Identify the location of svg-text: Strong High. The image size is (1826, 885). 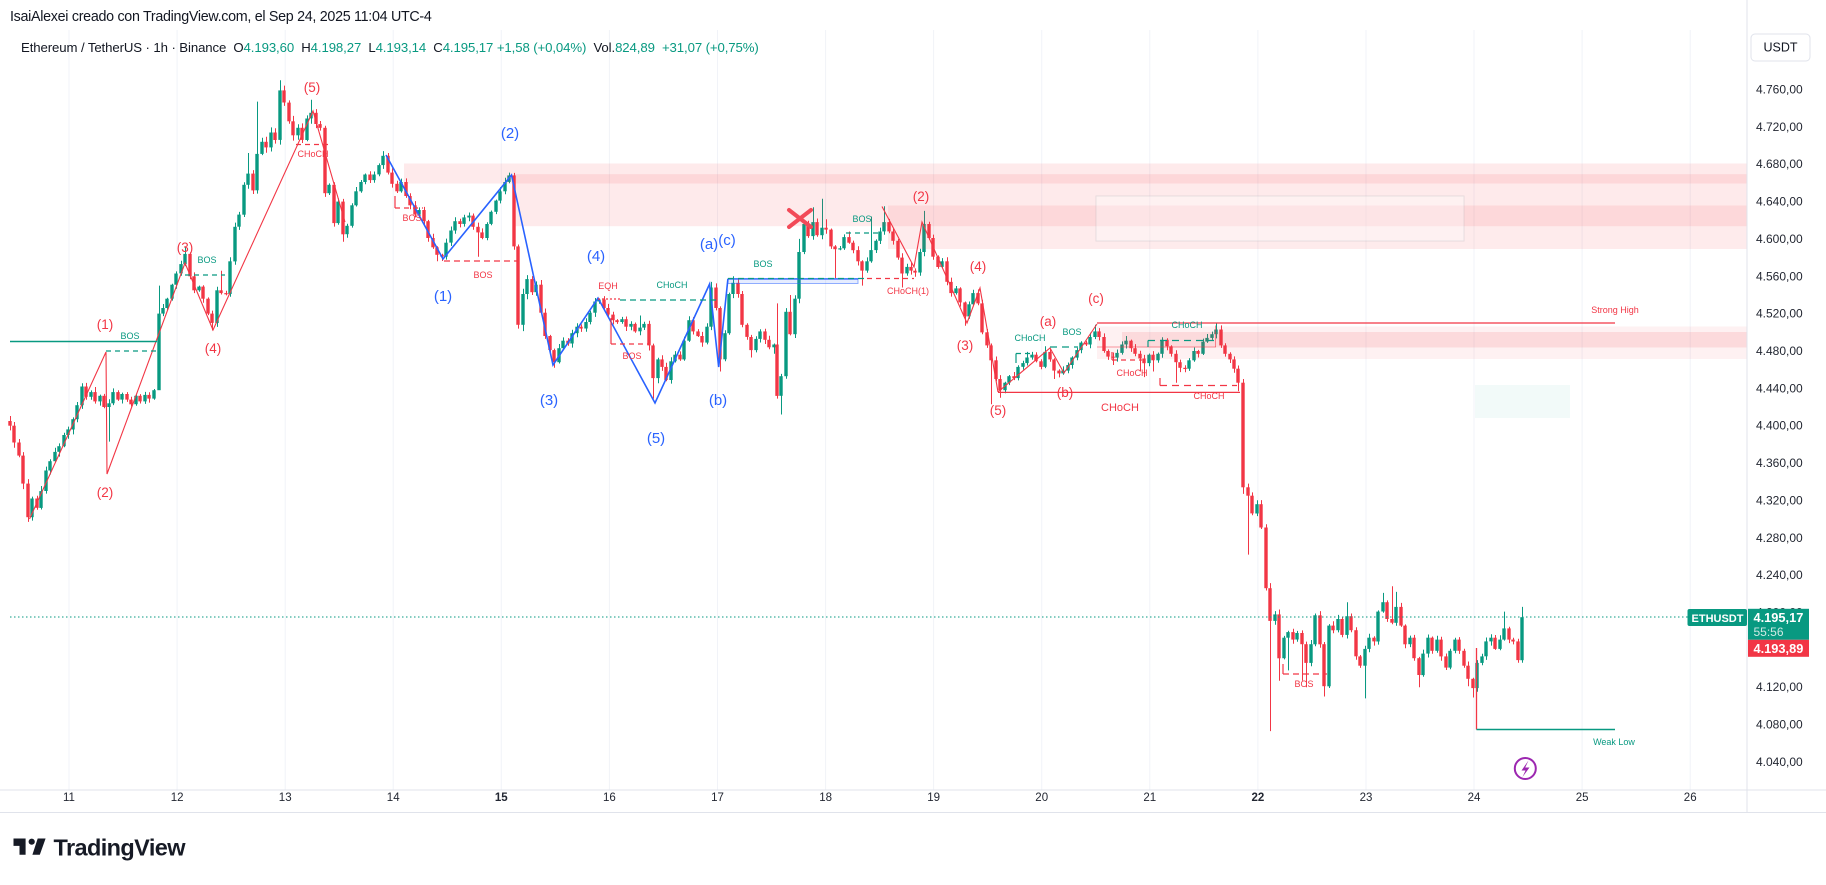
(1615, 310).